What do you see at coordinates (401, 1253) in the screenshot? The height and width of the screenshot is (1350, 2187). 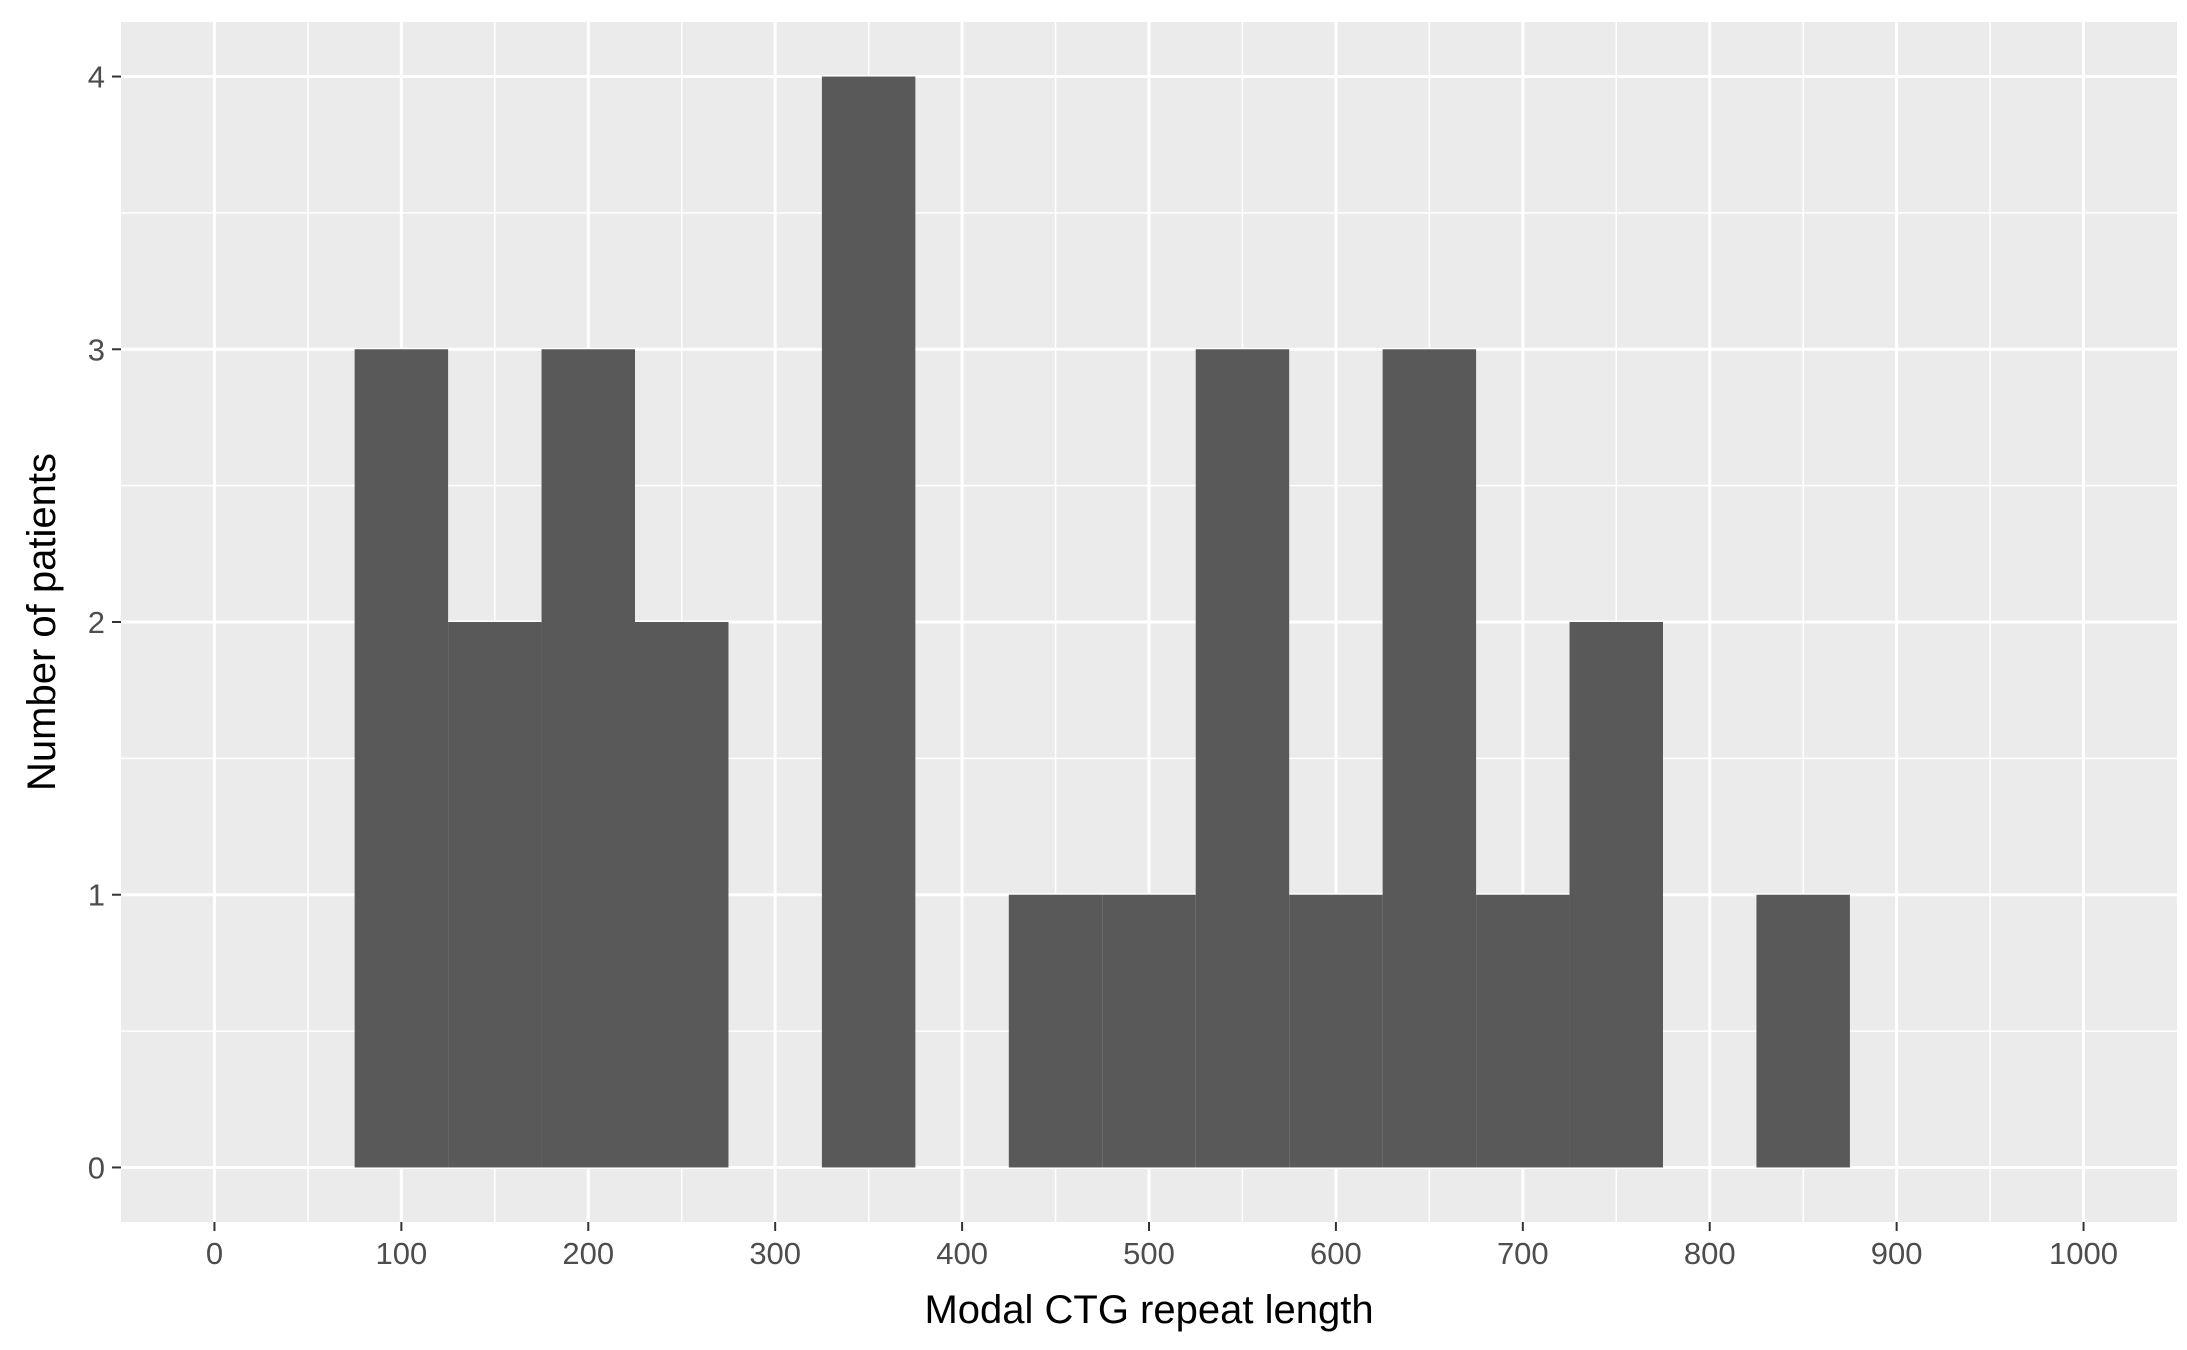 I see `x-tick-label: 100` at bounding box center [401, 1253].